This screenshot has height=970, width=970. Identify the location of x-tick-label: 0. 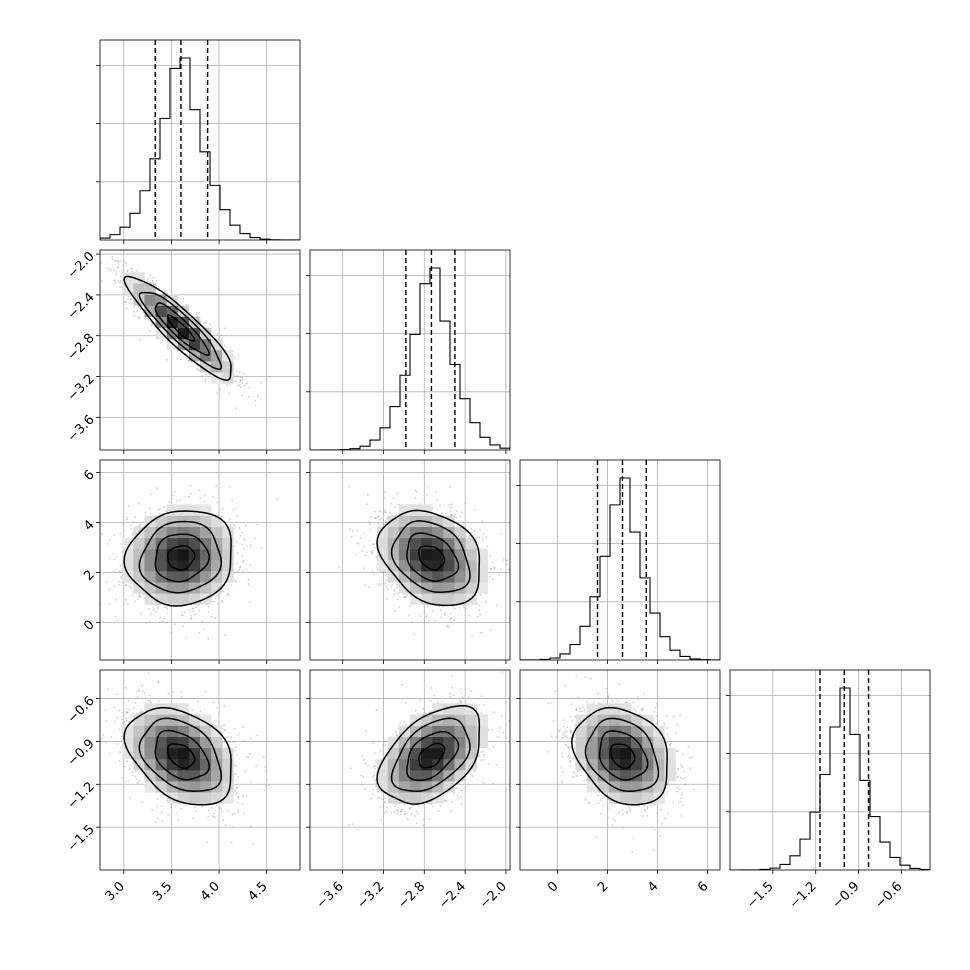
(553, 887).